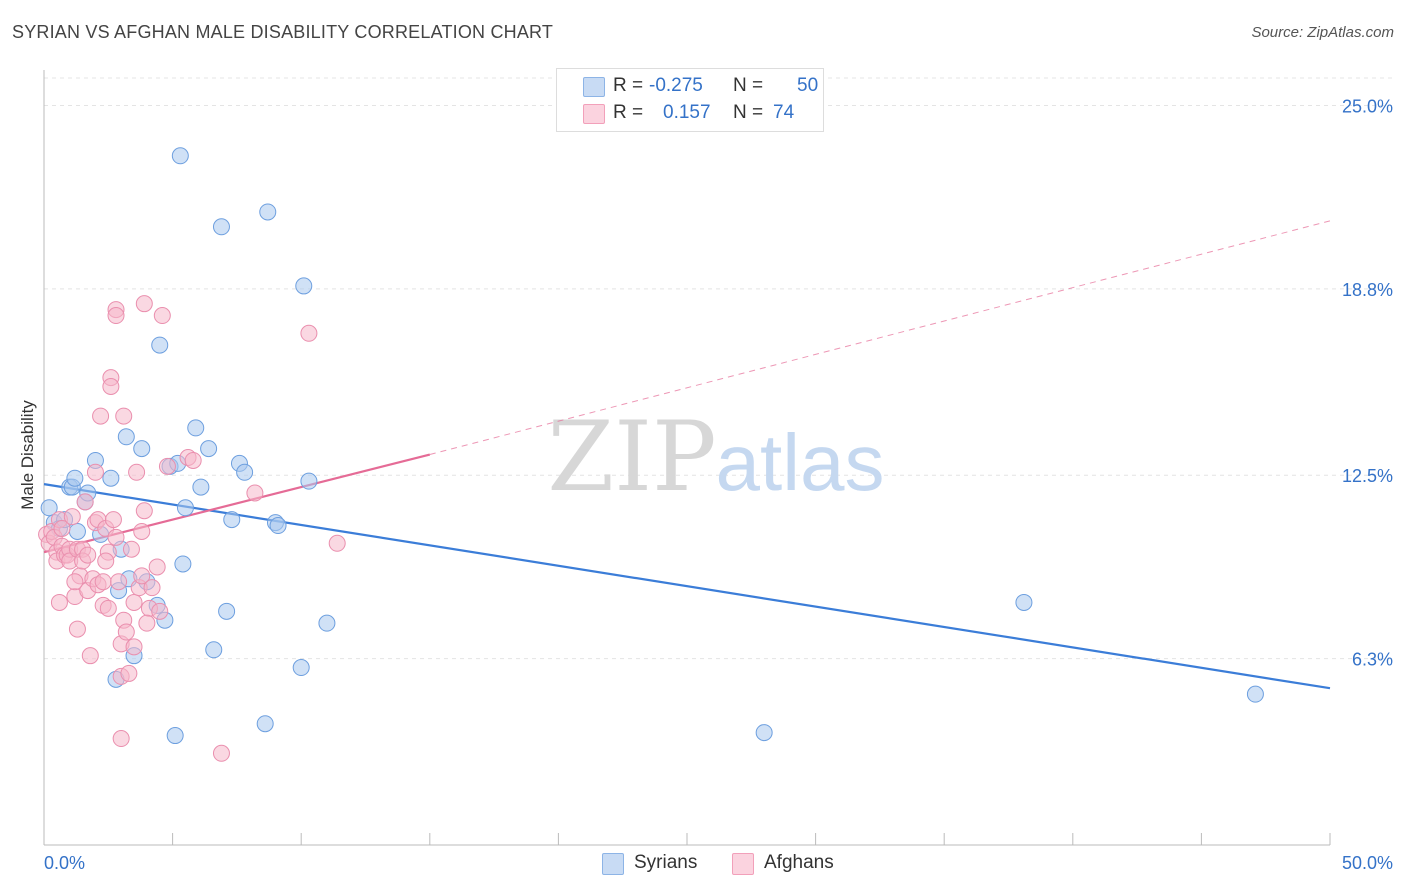 This screenshot has height=892, width=1406. Describe the element at coordinates (1367, 290) in the screenshot. I see `y-tick-label: 18.8%` at that location.